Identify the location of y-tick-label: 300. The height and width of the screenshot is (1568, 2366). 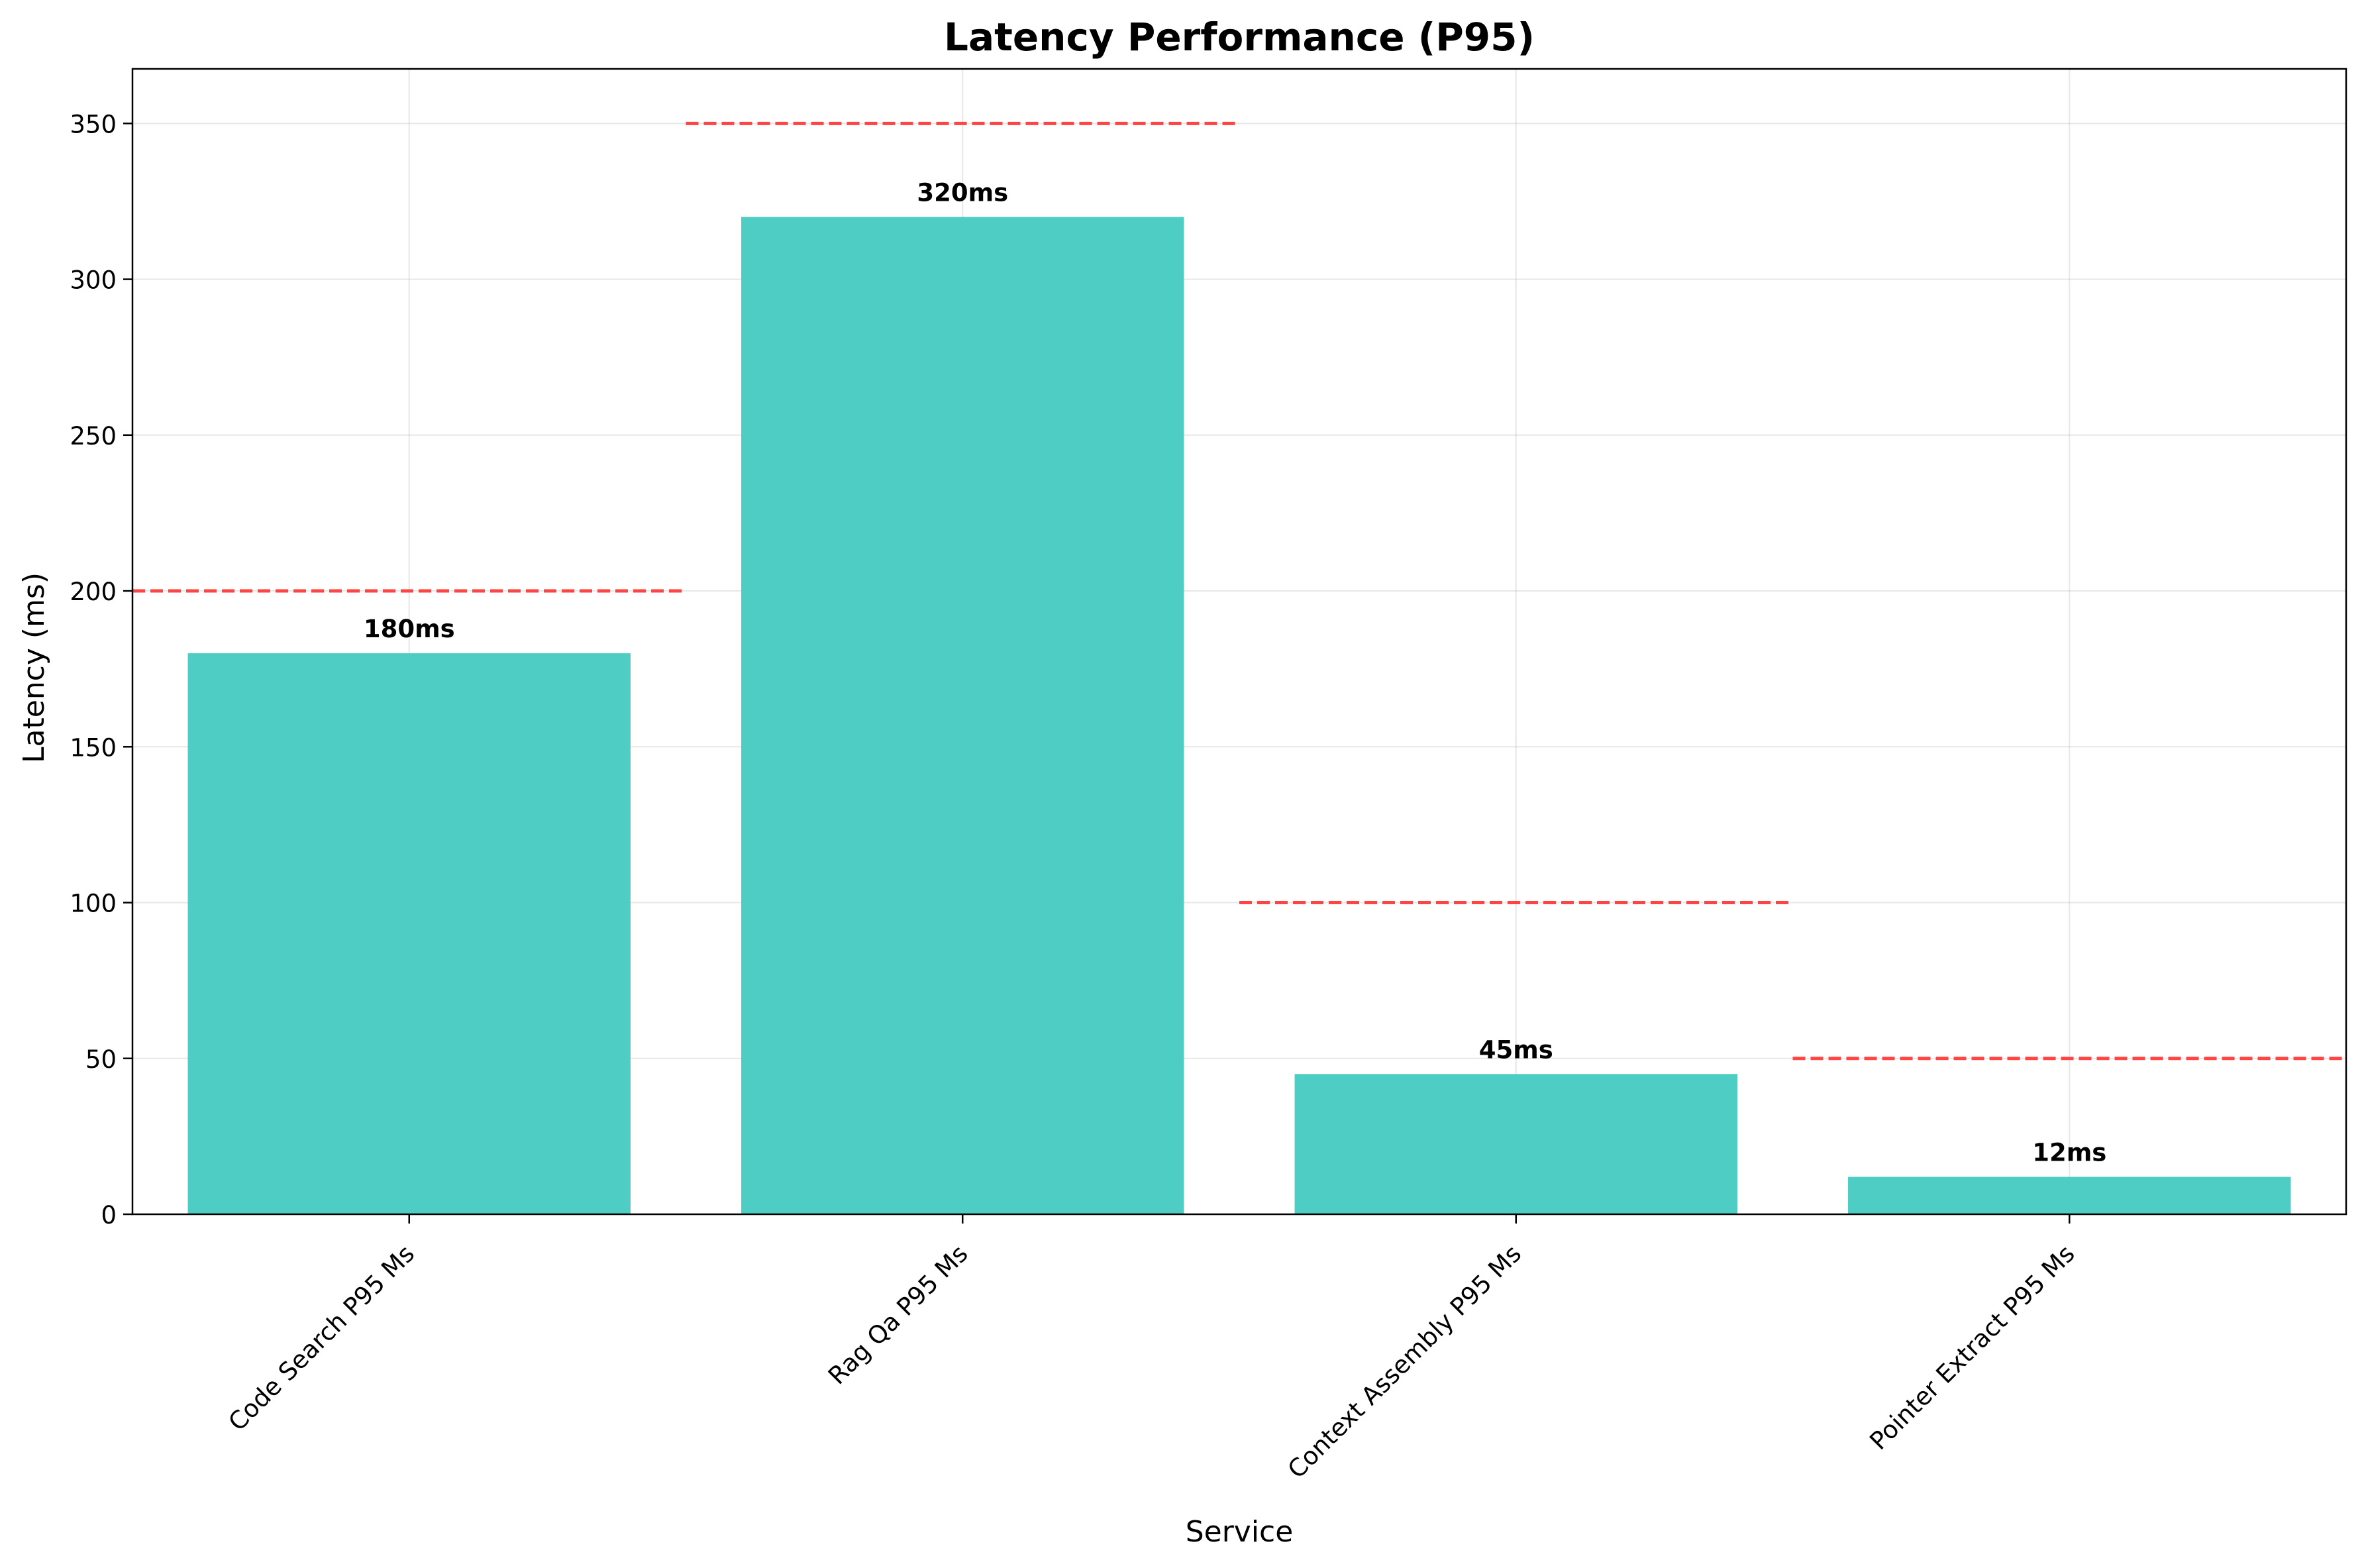
(93, 280).